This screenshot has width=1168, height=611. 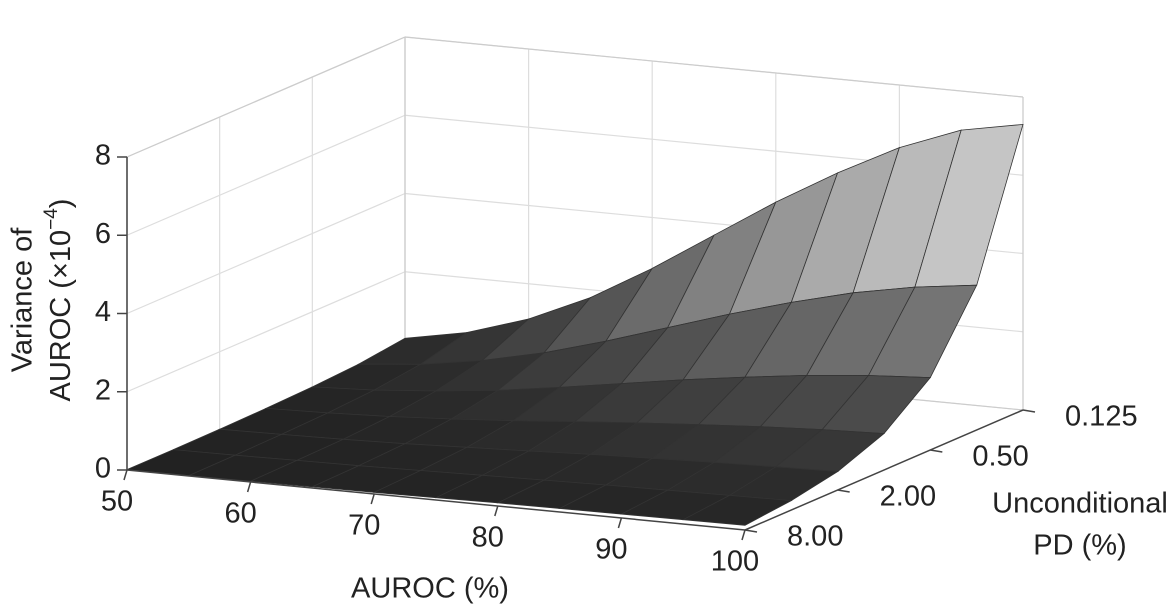 What do you see at coordinates (103, 234) in the screenshot?
I see `z-tick-label: 6` at bounding box center [103, 234].